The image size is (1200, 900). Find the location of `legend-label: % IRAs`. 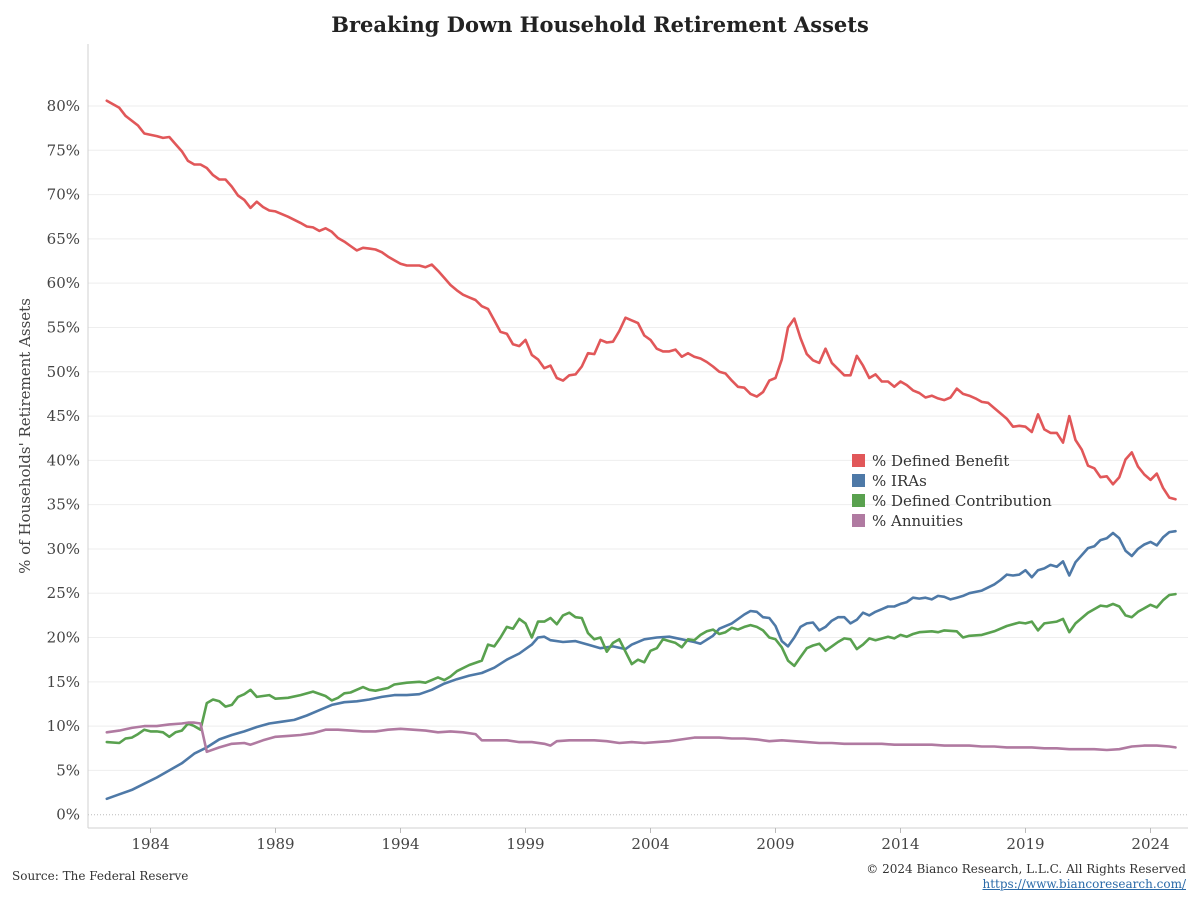

legend-label: % IRAs is located at coordinates (899, 481).